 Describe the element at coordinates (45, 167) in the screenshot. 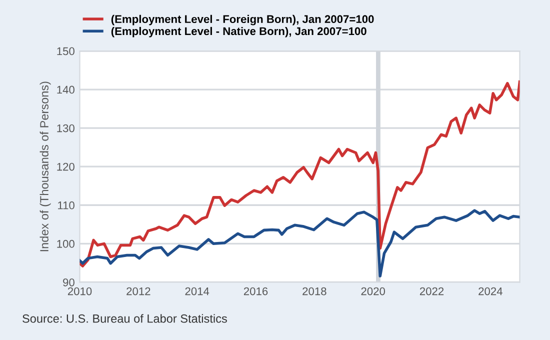

I see `y-axis-title: Index of (Thousands of Persons)` at that location.